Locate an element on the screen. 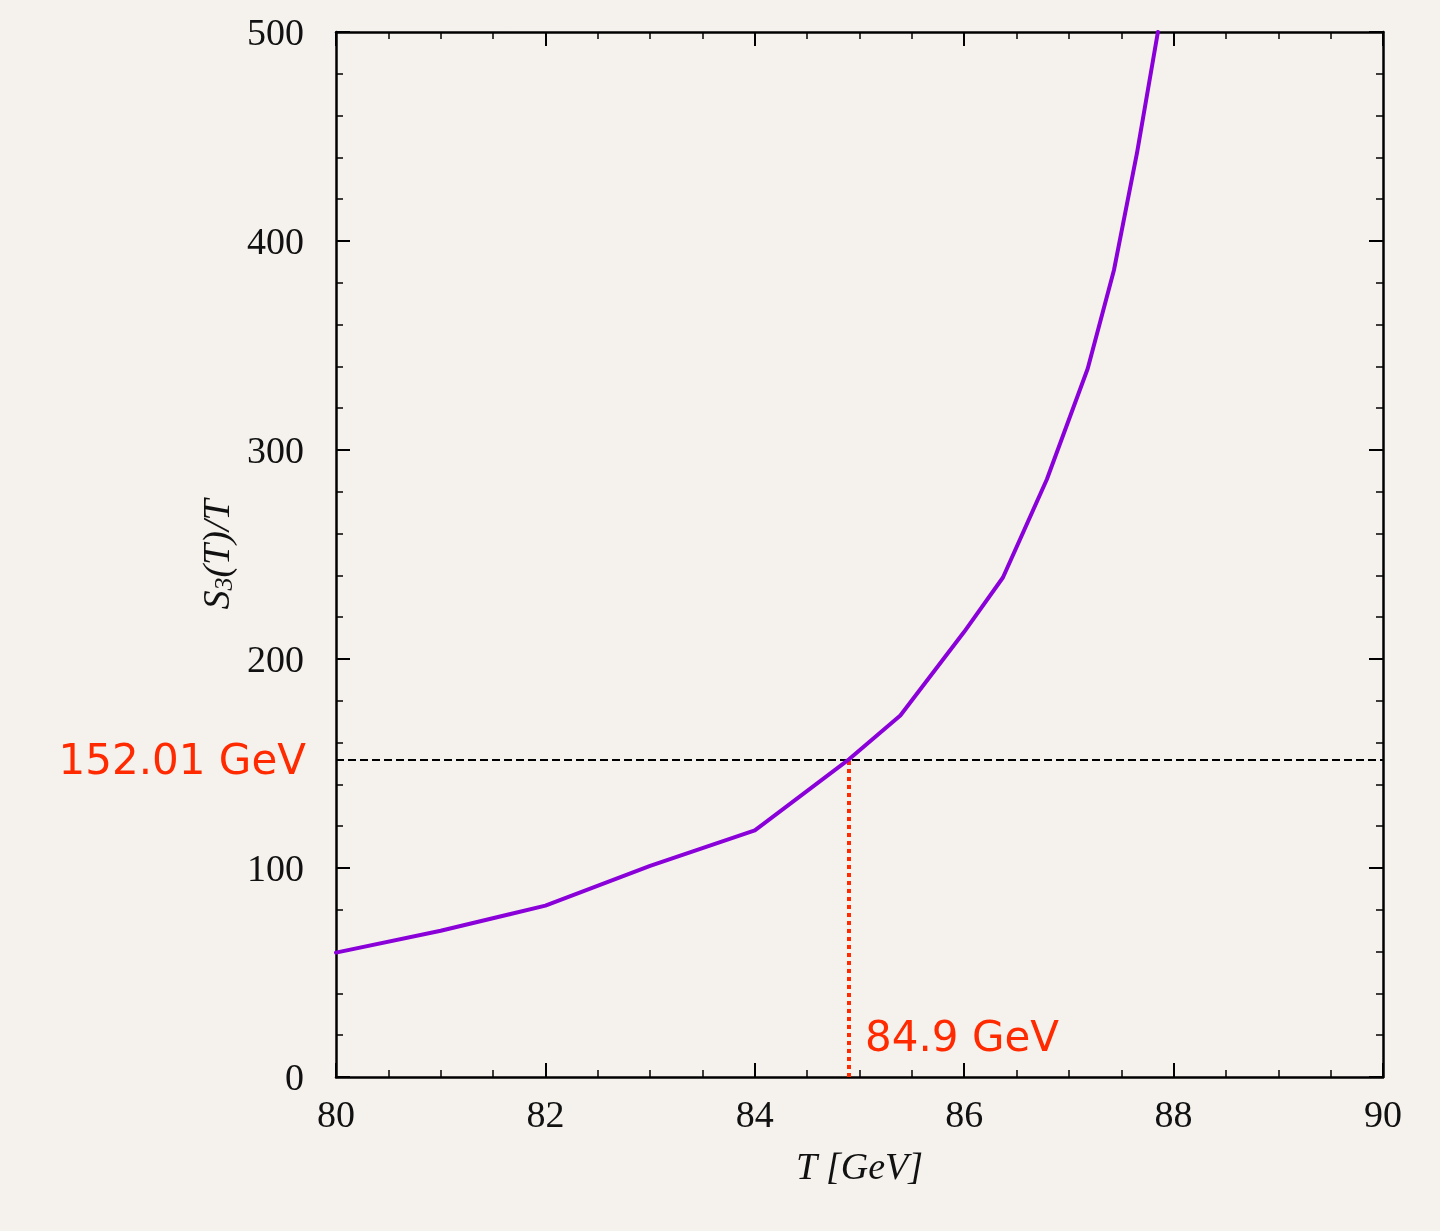 This screenshot has width=1440, height=1231. y-tick-label: 500 is located at coordinates (275, 32).